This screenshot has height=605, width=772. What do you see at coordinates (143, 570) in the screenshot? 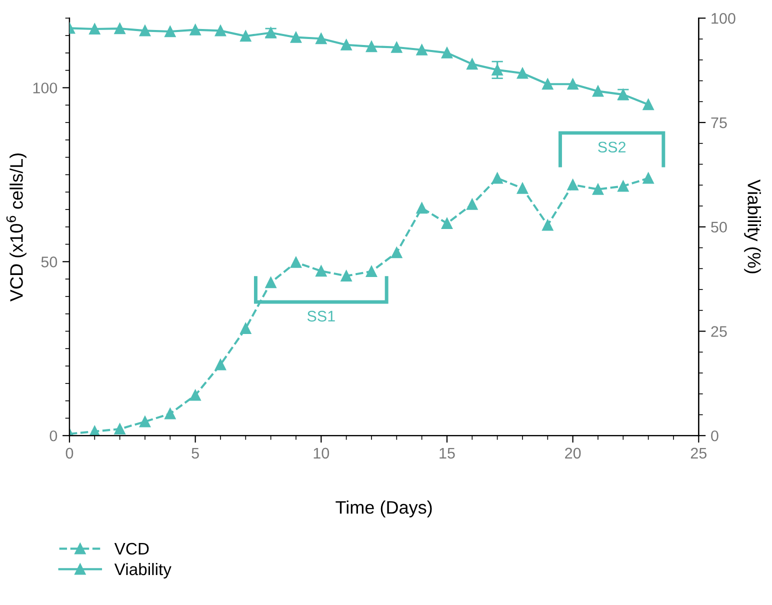
I see `legend-label: Viability` at bounding box center [143, 570].